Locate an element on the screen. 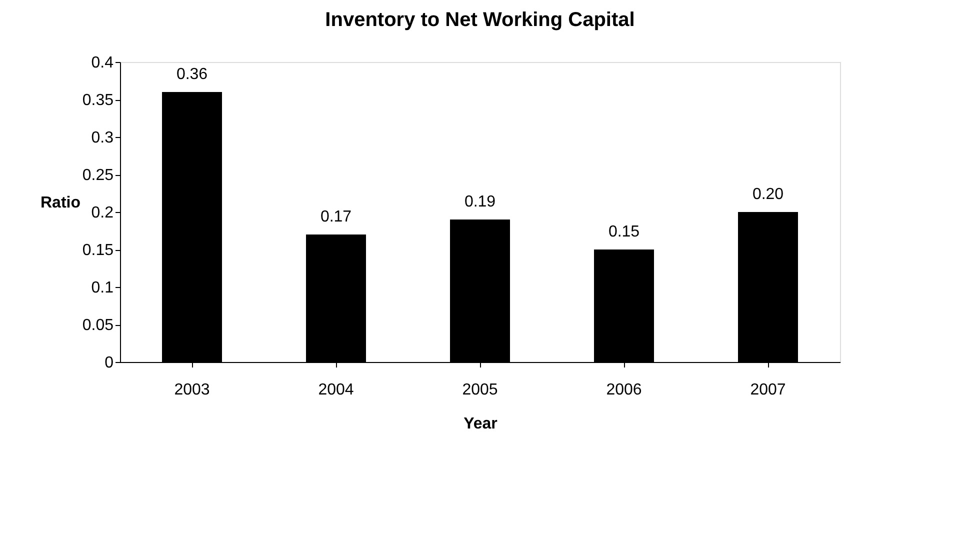  y-tick-label: 0.35 is located at coordinates (98, 100).